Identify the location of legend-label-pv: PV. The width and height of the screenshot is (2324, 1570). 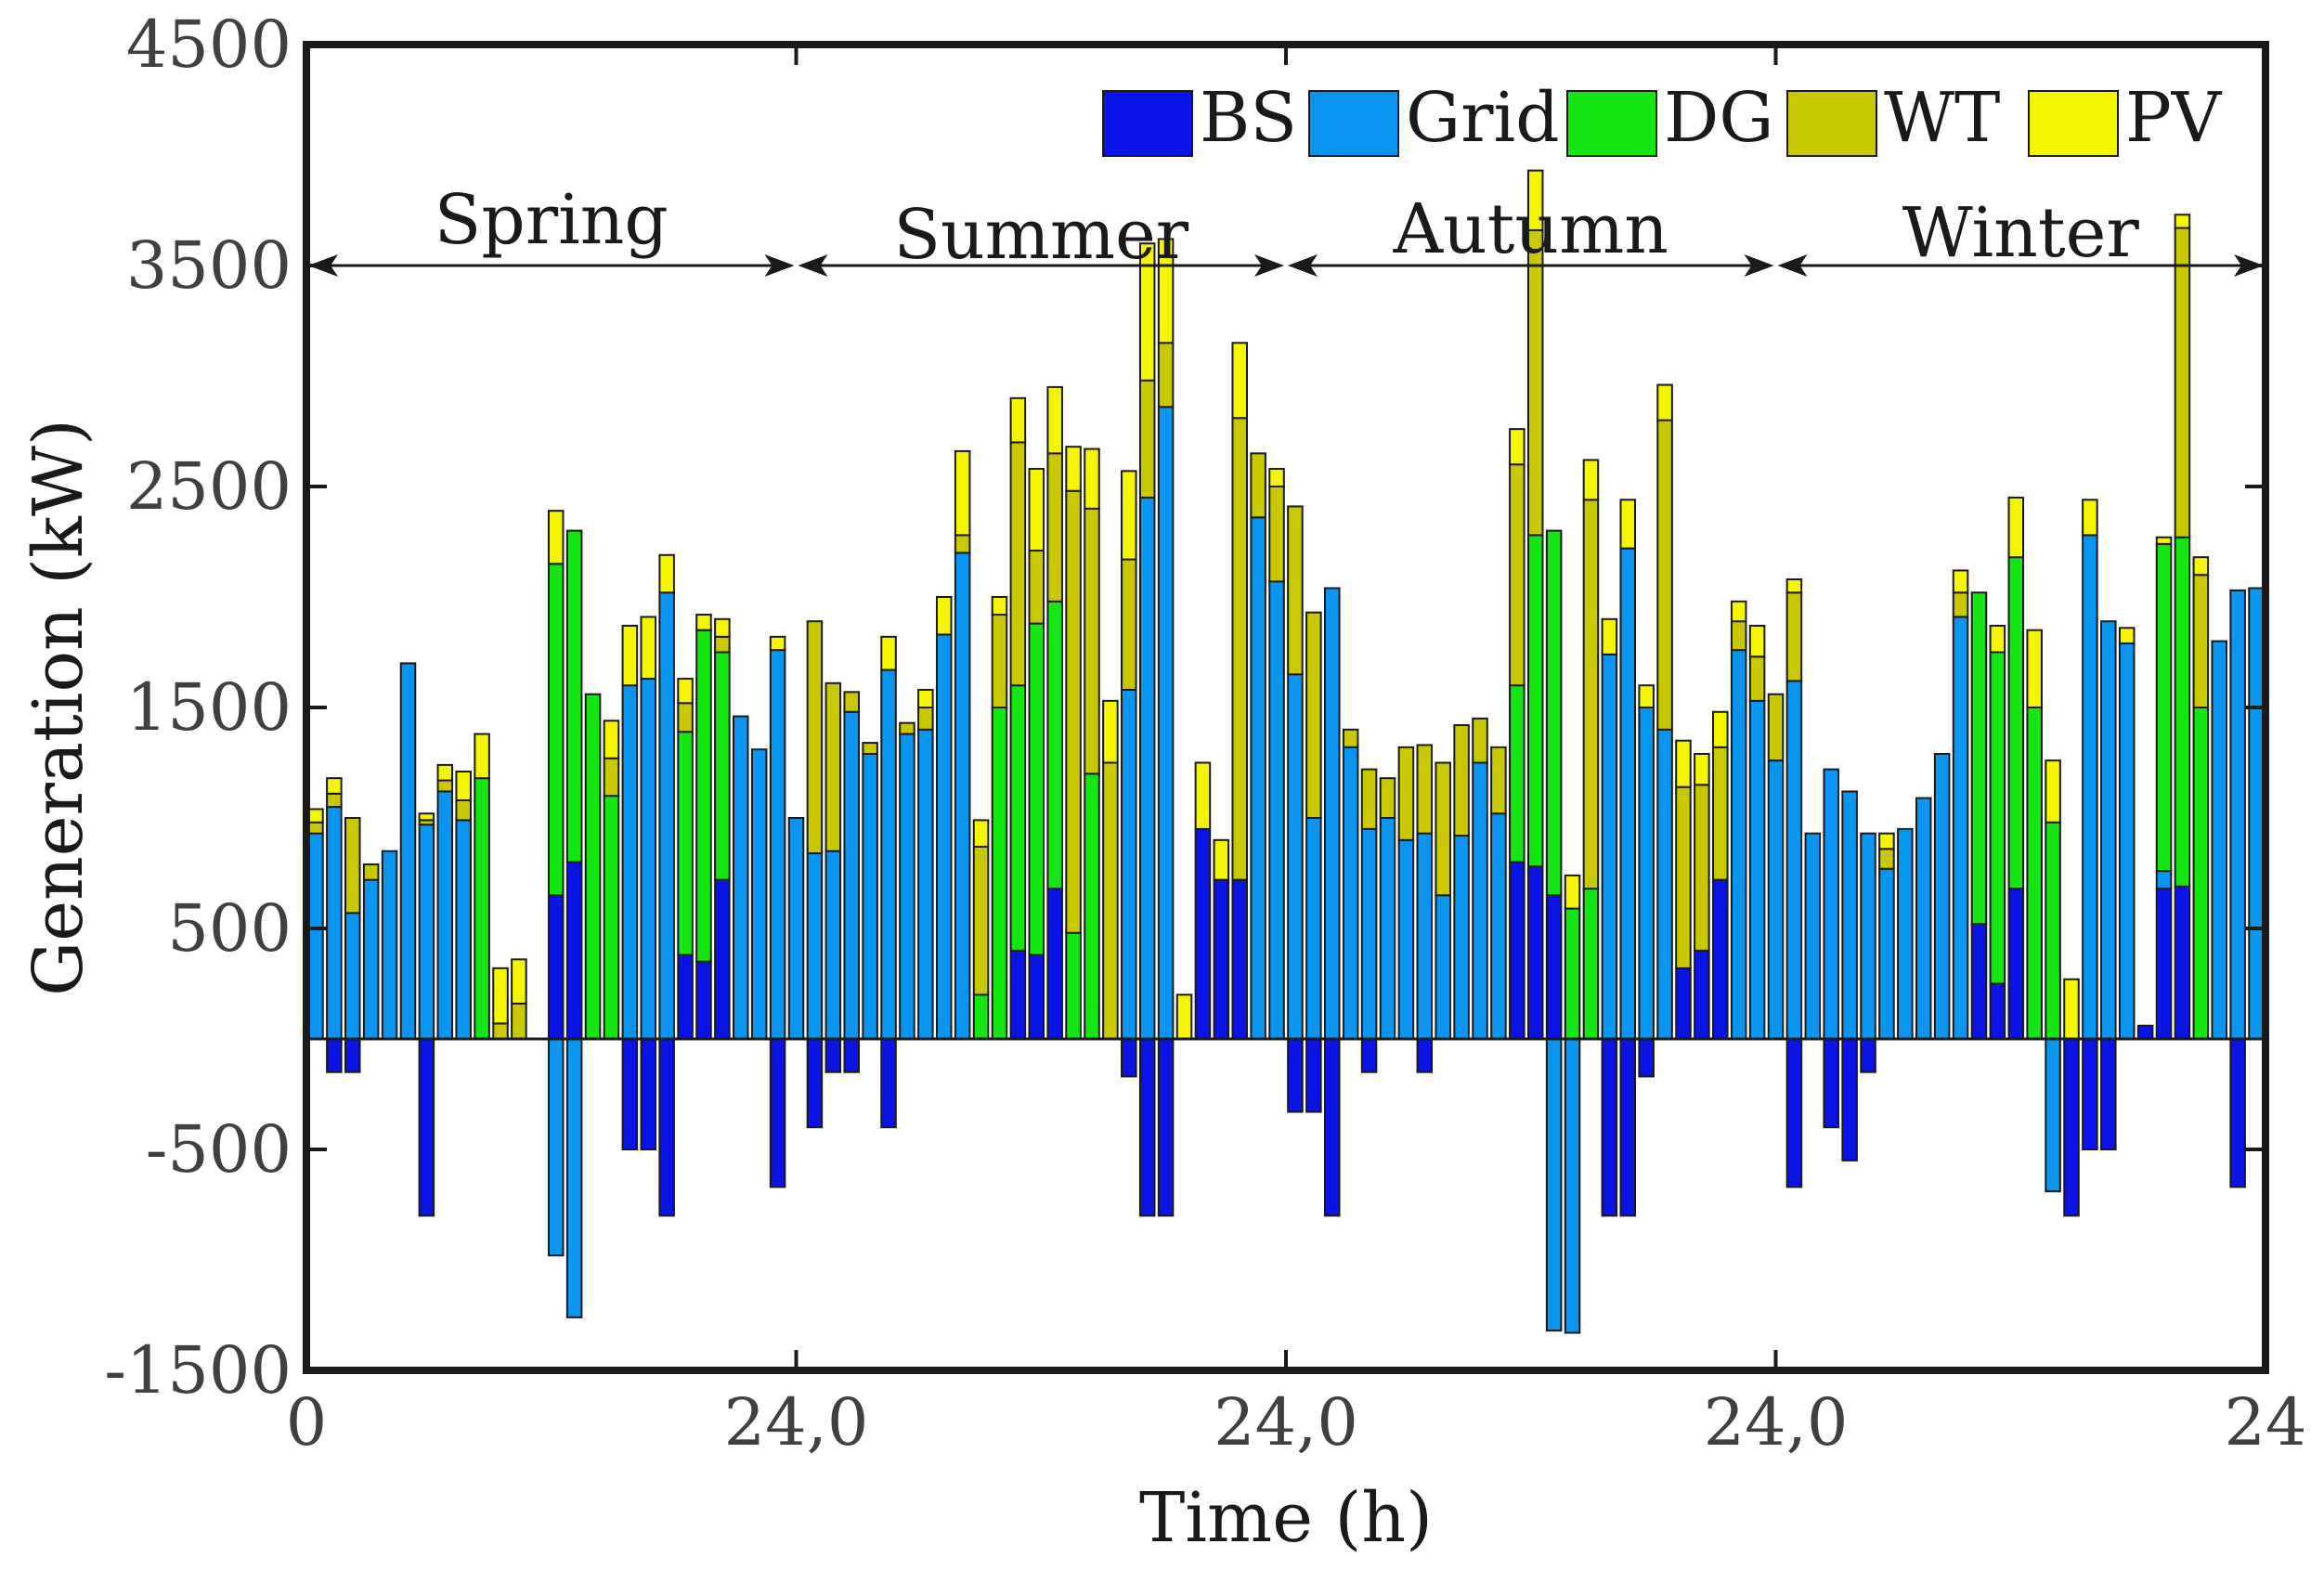
(2174, 118).